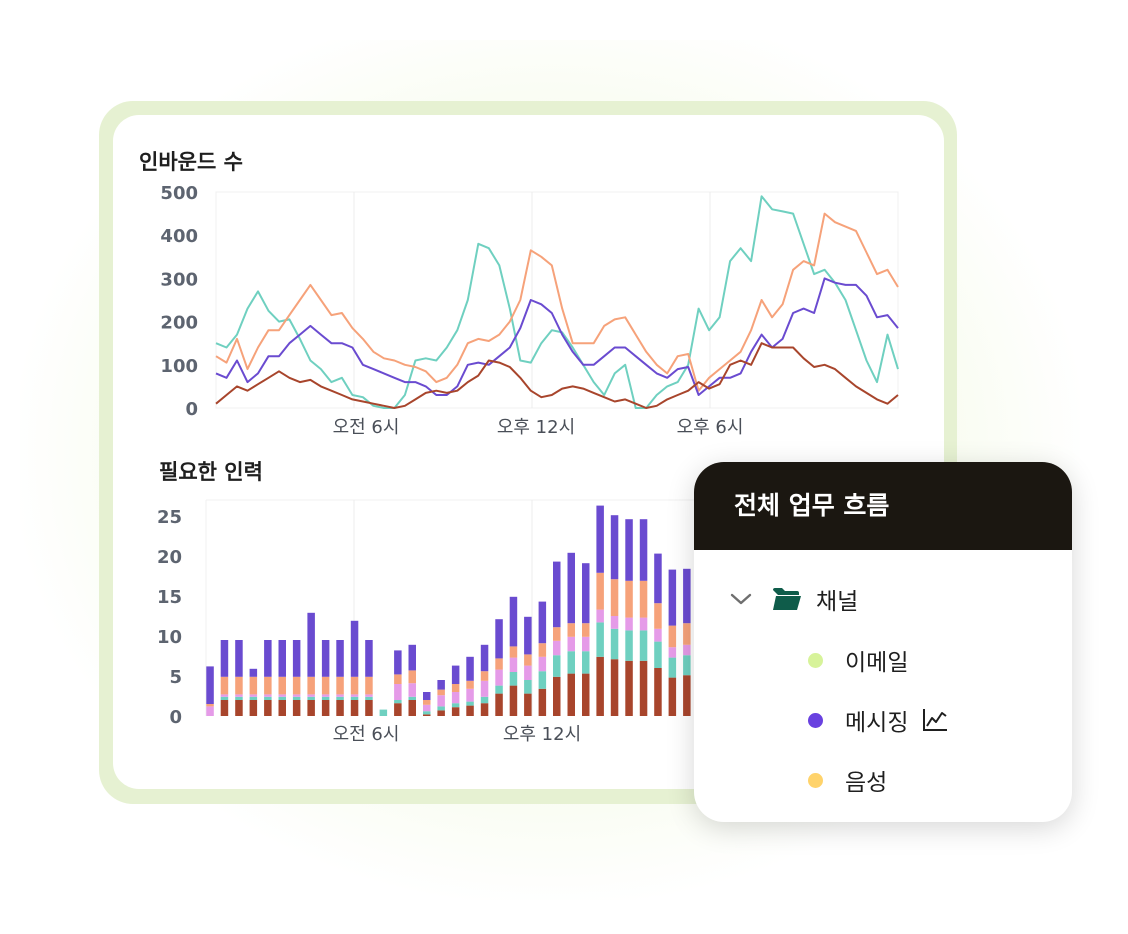 The image size is (1128, 934). Describe the element at coordinates (169, 517) in the screenshot. I see `y-tick-label: 25` at that location.